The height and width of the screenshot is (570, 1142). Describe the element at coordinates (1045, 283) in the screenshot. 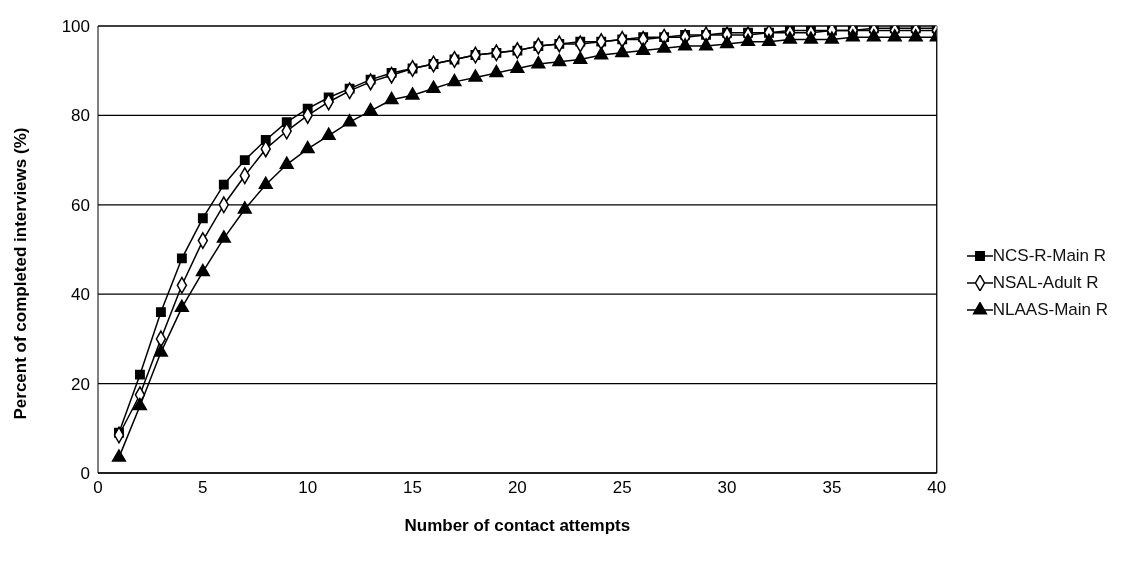

I see `legend-label: NSAL-Adult R` at that location.